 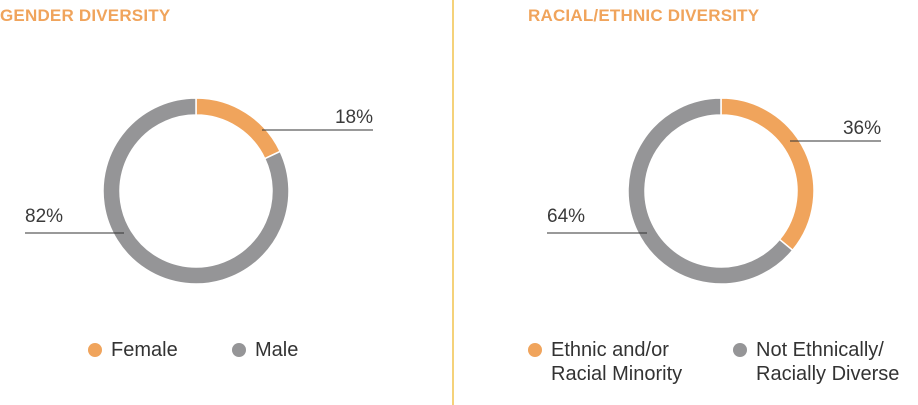 What do you see at coordinates (644, 15) in the screenshot?
I see `racial-ethnic-diversity-title: RACIAL/ETHNIC DIVERSITY` at bounding box center [644, 15].